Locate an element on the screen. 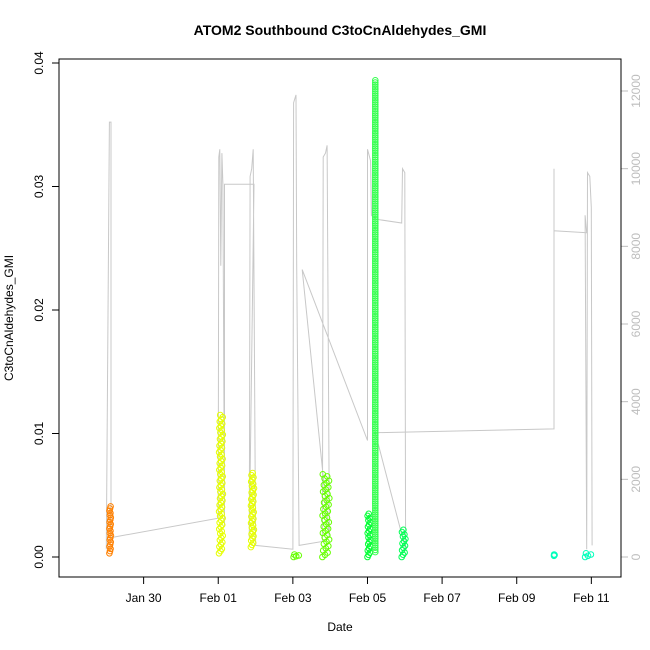 The image size is (650, 650). y2-tick-label: 2000 is located at coordinates (636, 479).